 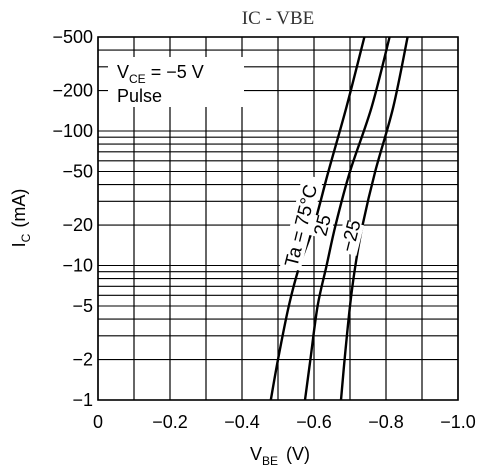 I want to click on y-tick-label: −1, so click(x=82, y=400).